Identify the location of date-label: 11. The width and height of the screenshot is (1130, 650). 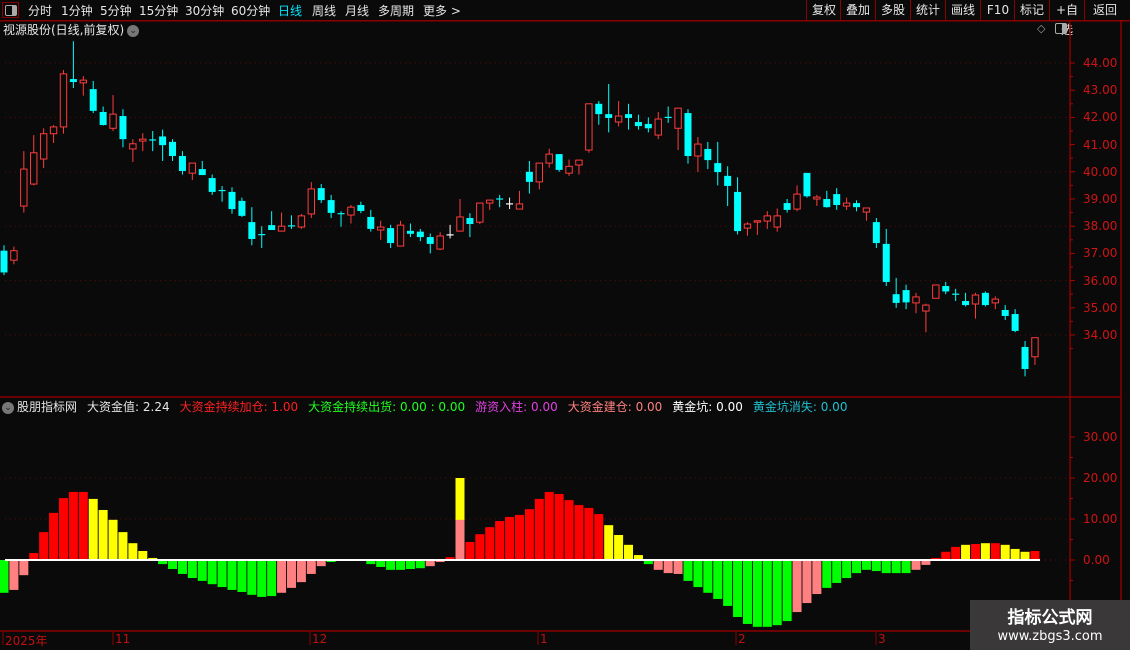
(123, 639).